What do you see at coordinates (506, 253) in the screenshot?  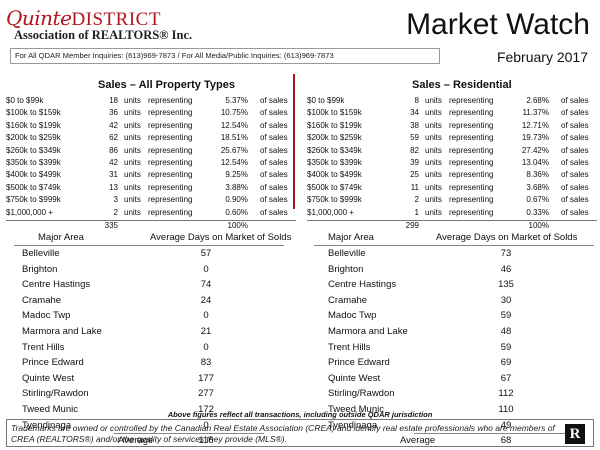 I see `days-on-market: 73` at bounding box center [506, 253].